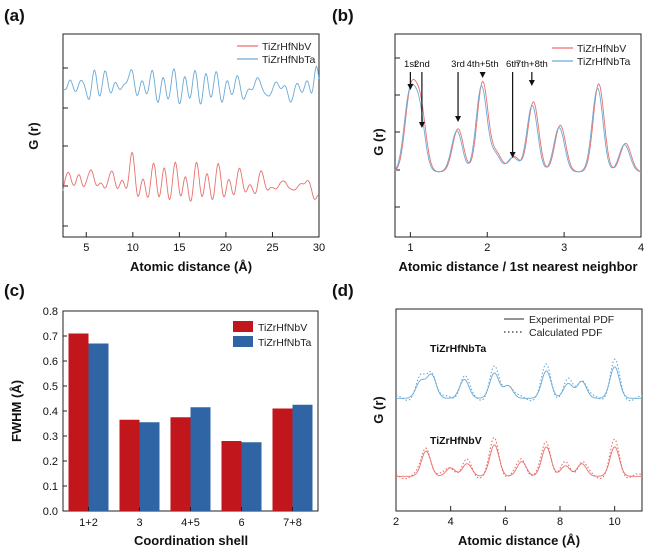 The image size is (660, 554). I want to click on x-tick-label: 25, so click(272, 248).